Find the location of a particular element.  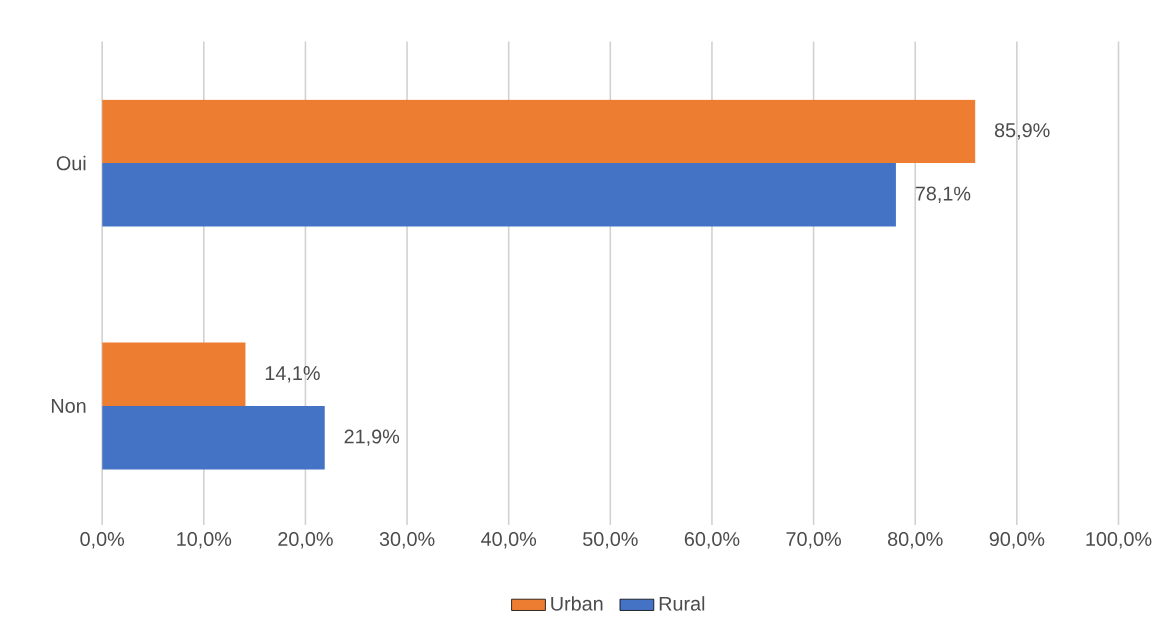

x-tick-label: 50,0% is located at coordinates (610, 540).